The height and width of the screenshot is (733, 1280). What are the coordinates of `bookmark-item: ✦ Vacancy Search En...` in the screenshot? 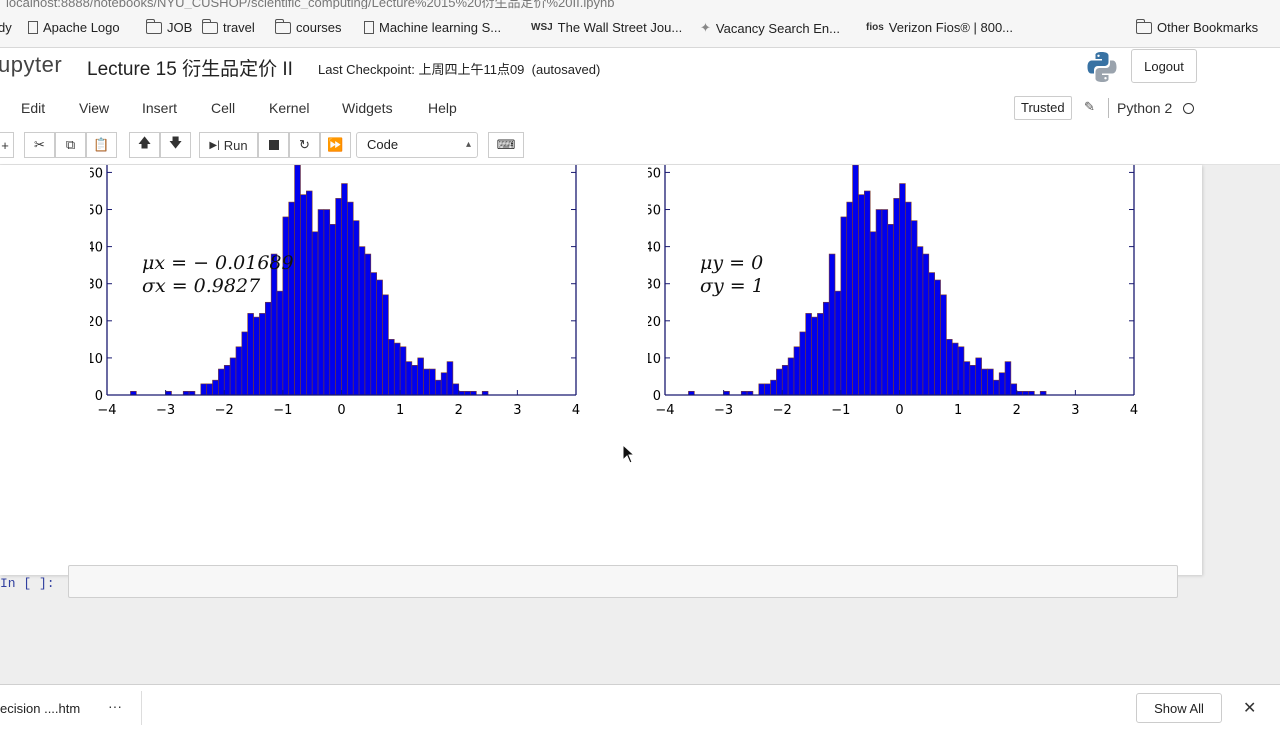 It's located at (770, 28).